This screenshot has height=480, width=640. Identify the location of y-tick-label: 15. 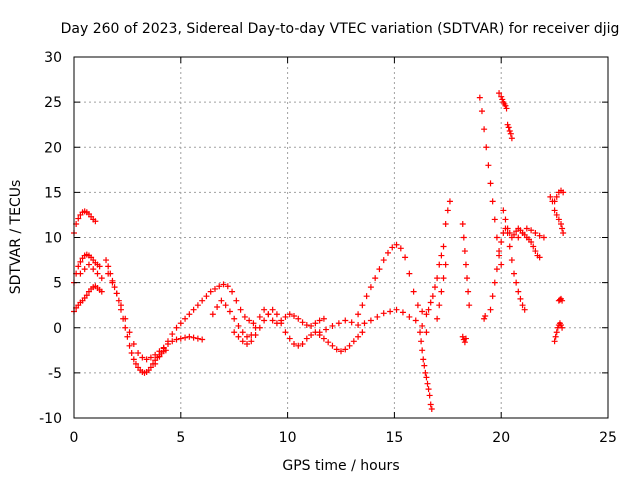
(53, 193).